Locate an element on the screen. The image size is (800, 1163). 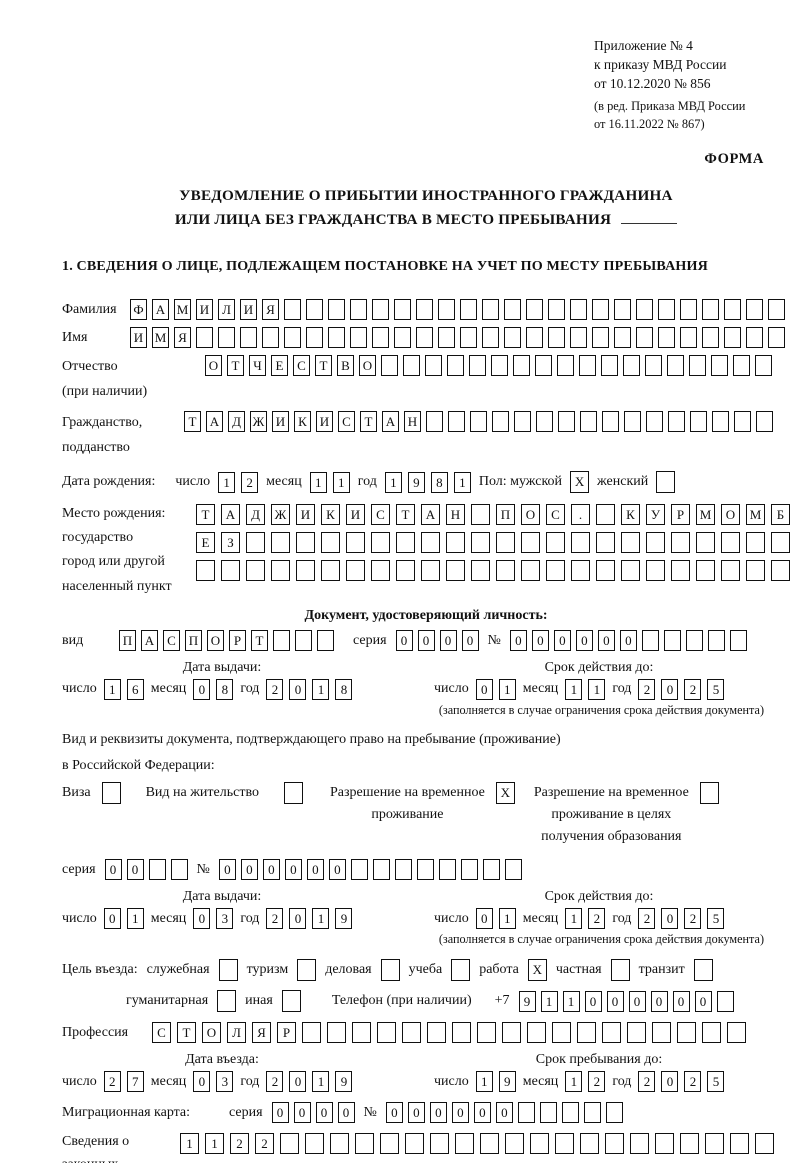
char-cell: С is located at coordinates (161, 1033).